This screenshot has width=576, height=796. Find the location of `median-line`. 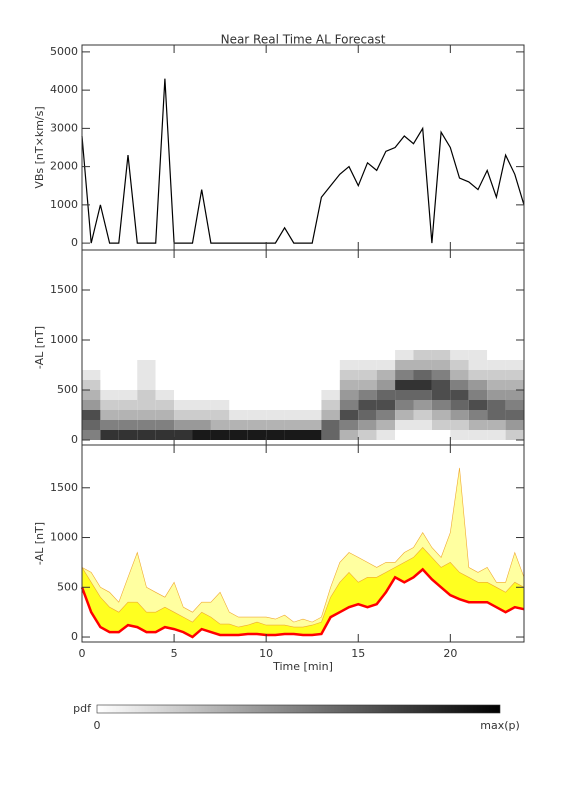

median-line is located at coordinates (302, 603).